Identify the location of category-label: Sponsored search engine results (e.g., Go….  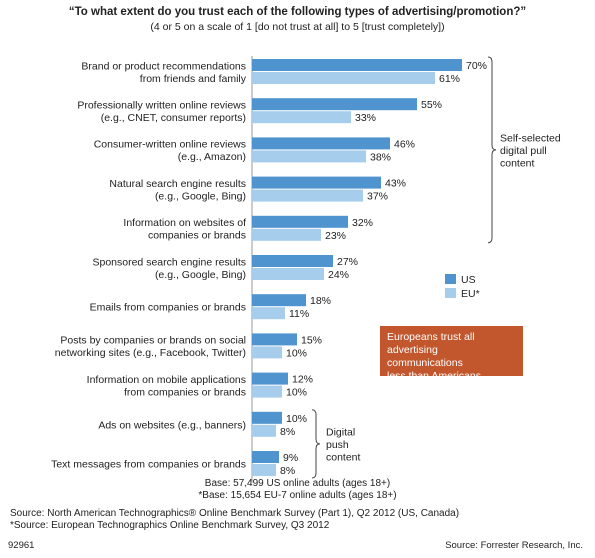
(169, 268).